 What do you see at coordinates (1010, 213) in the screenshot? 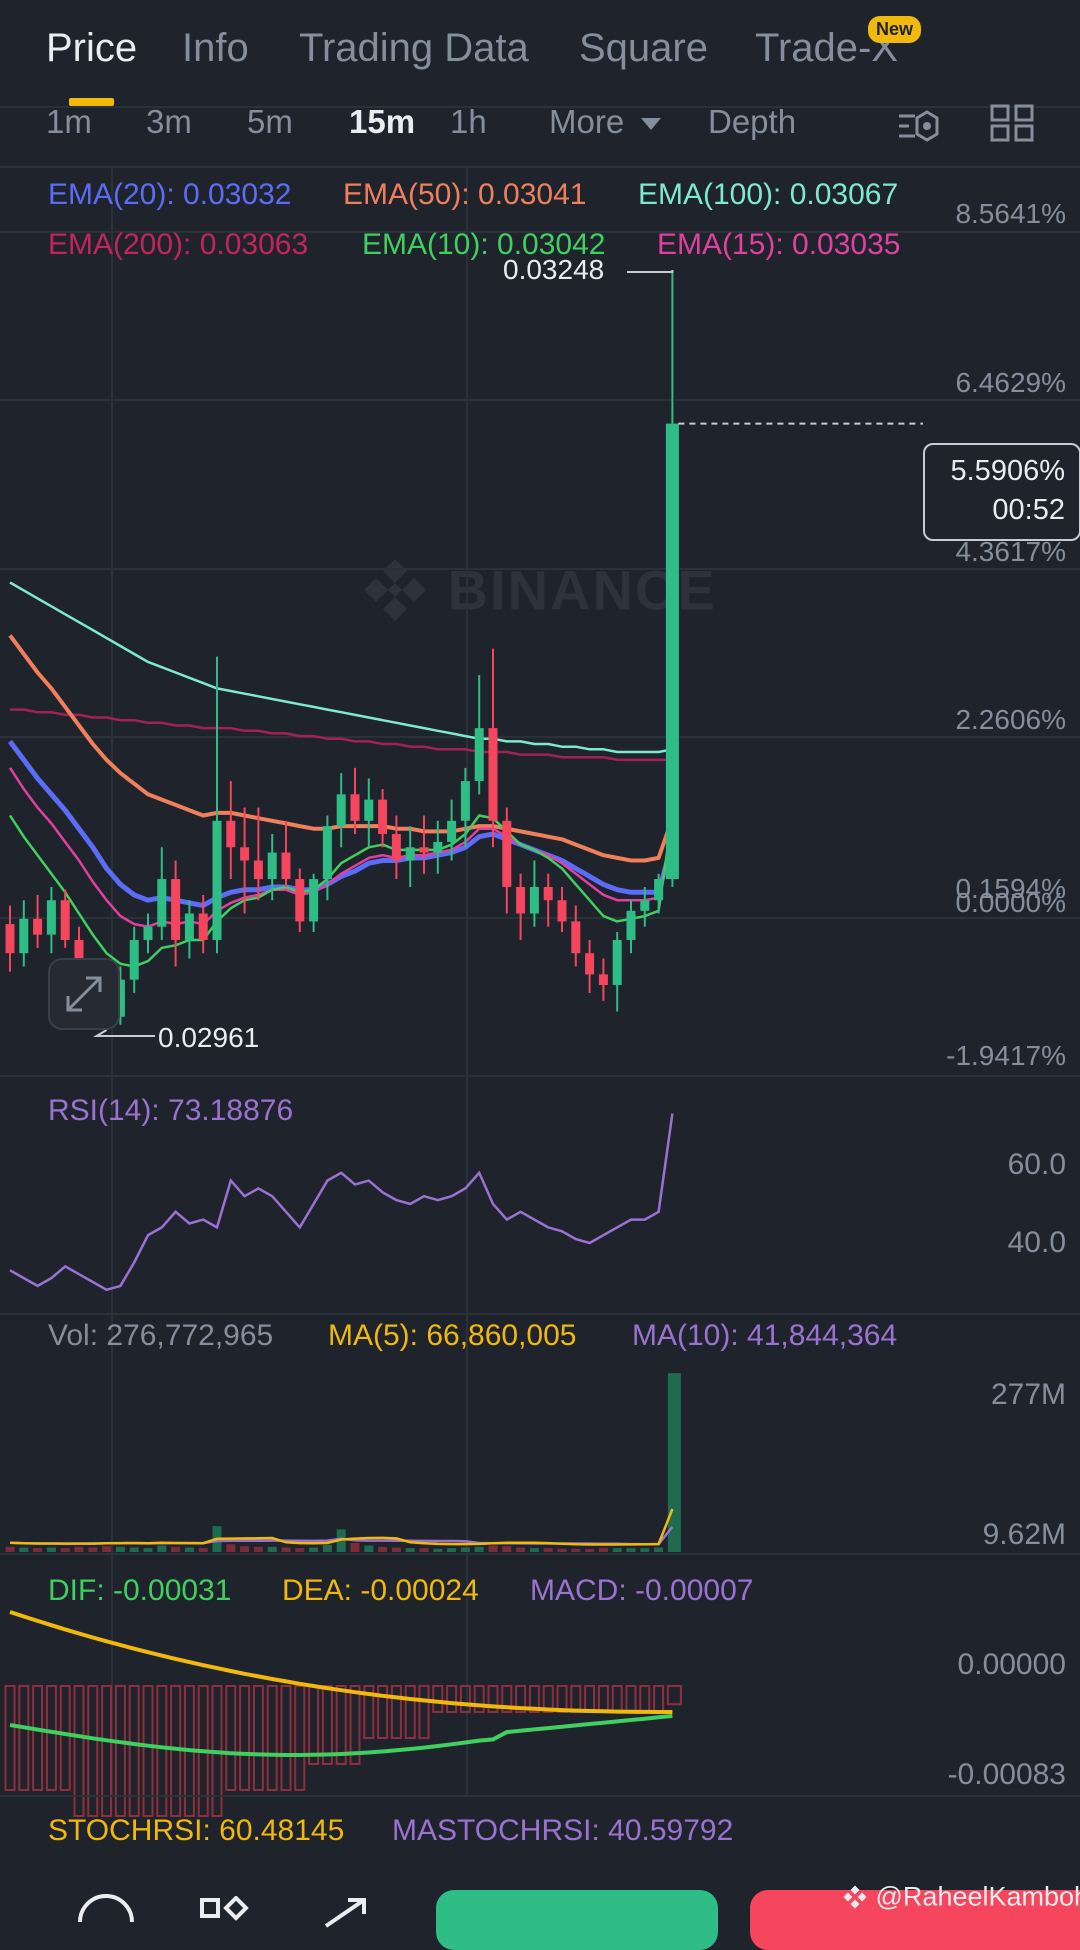
I see `price-axis-label: 8.5641%` at bounding box center [1010, 213].